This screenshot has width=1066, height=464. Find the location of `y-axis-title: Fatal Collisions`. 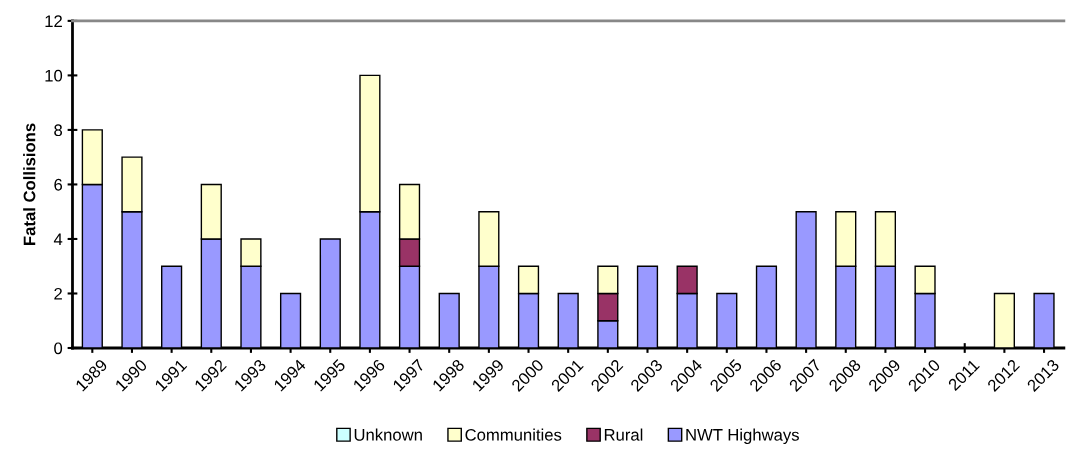

y-axis-title: Fatal Collisions is located at coordinates (29, 184).